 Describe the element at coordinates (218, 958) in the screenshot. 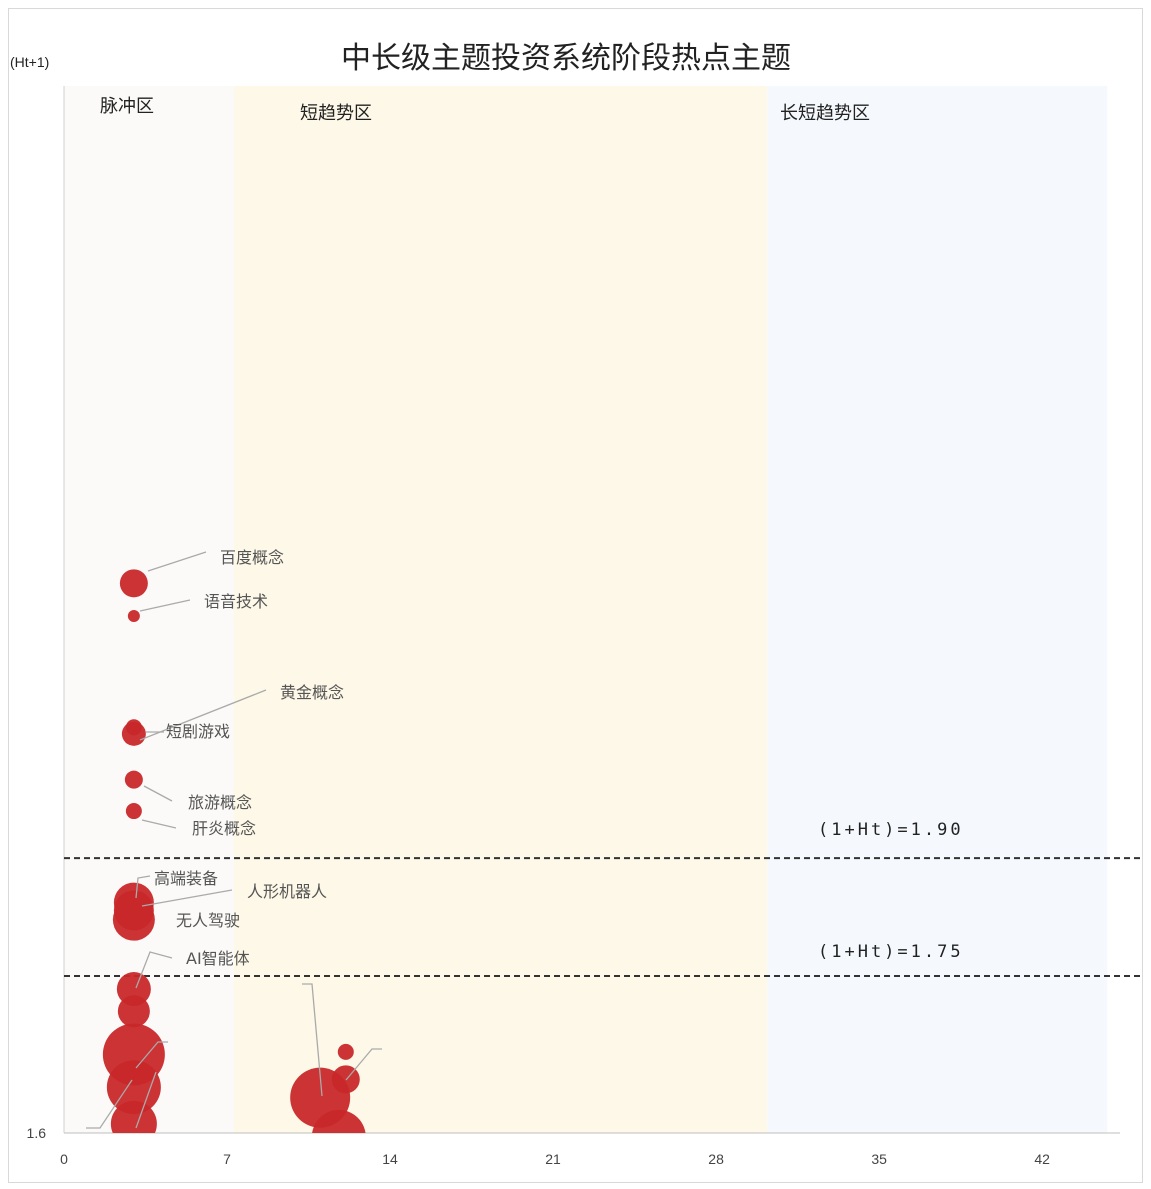

I see `bubble-label: AI智能体` at that location.